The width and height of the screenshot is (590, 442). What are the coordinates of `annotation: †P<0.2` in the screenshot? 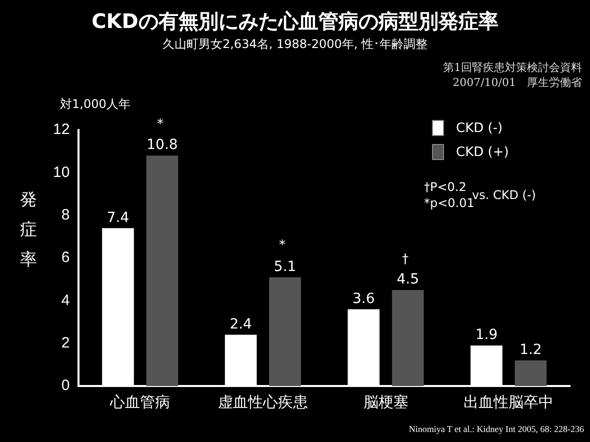 It's located at (445, 187).